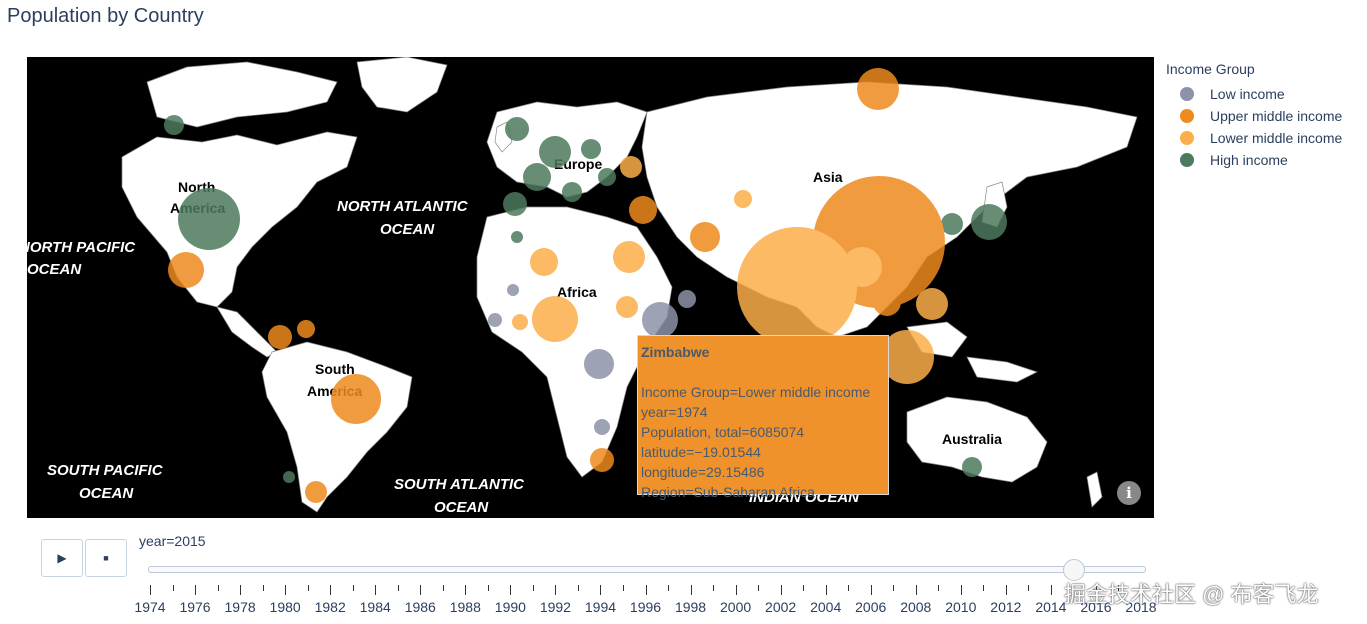 This screenshot has width=1367, height=624. I want to click on legend-label: High income, so click(1249, 160).